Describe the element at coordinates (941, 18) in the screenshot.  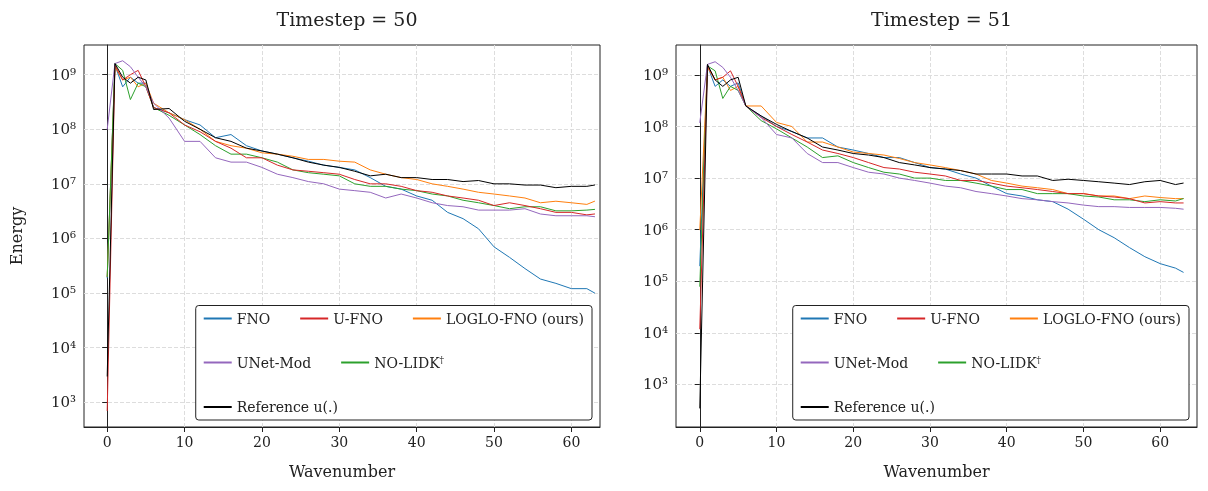
I see `chart-title: Timestep = 51` at that location.